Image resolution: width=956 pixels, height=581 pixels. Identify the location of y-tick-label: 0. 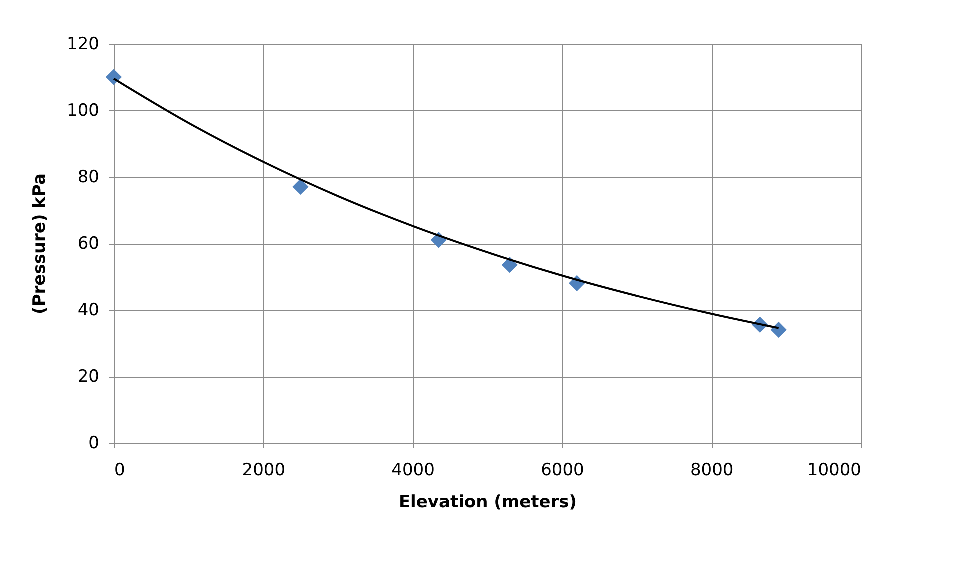
(94, 444).